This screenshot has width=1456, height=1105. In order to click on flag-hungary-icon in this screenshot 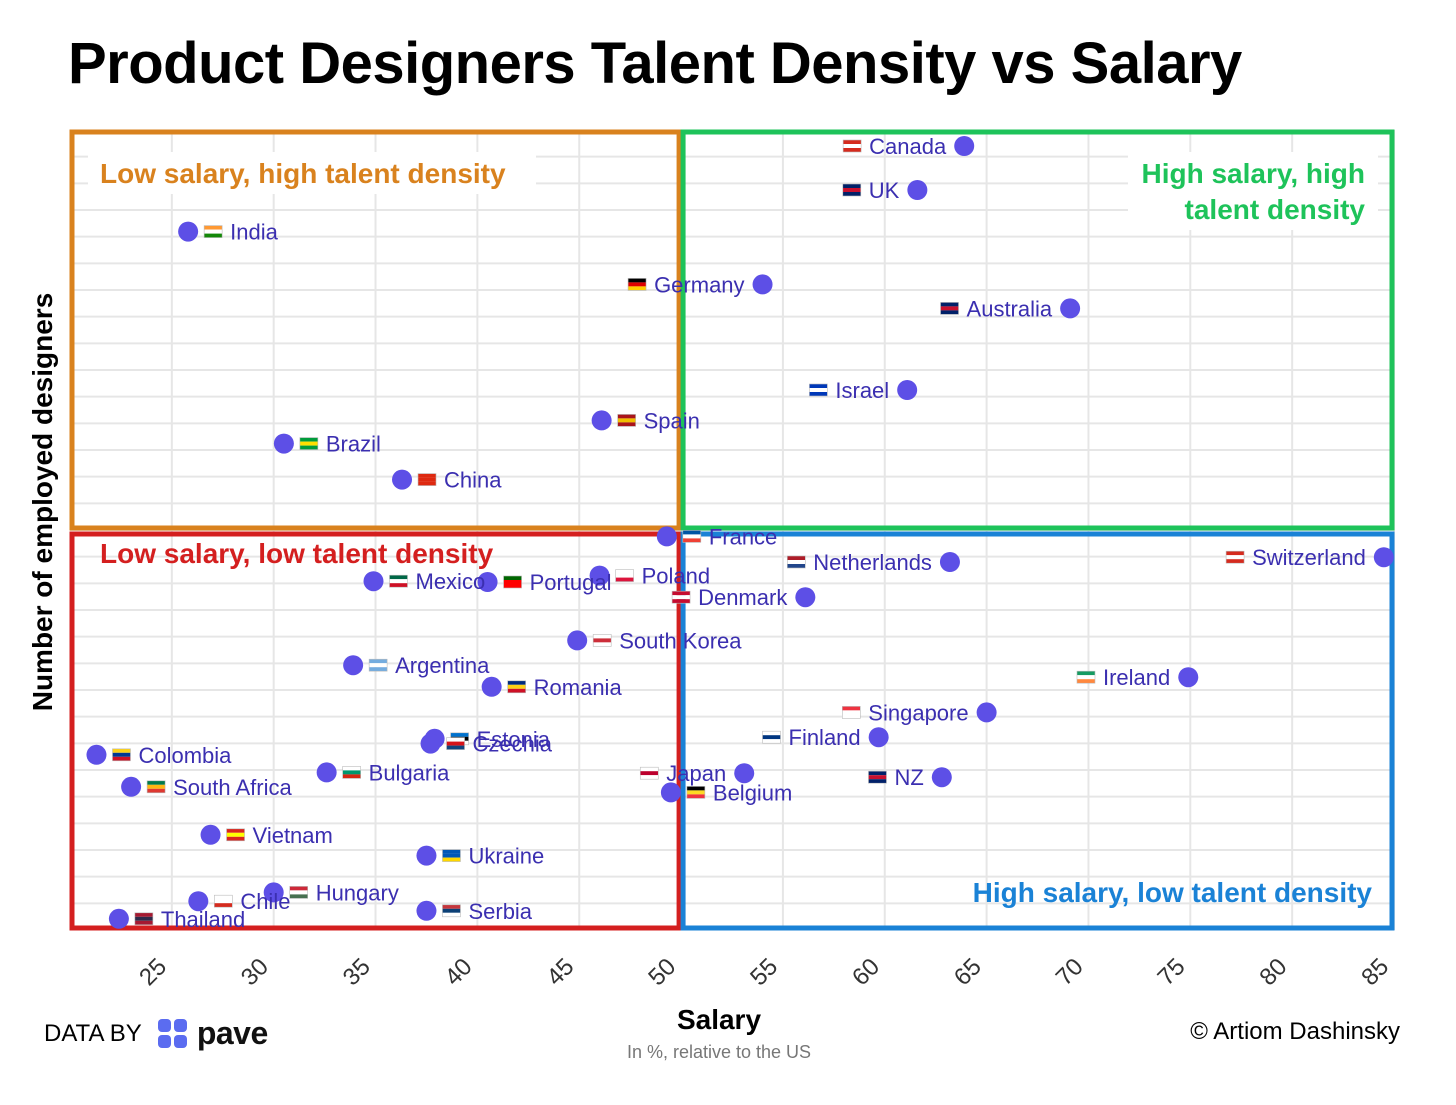, I will do `click(298, 892)`.